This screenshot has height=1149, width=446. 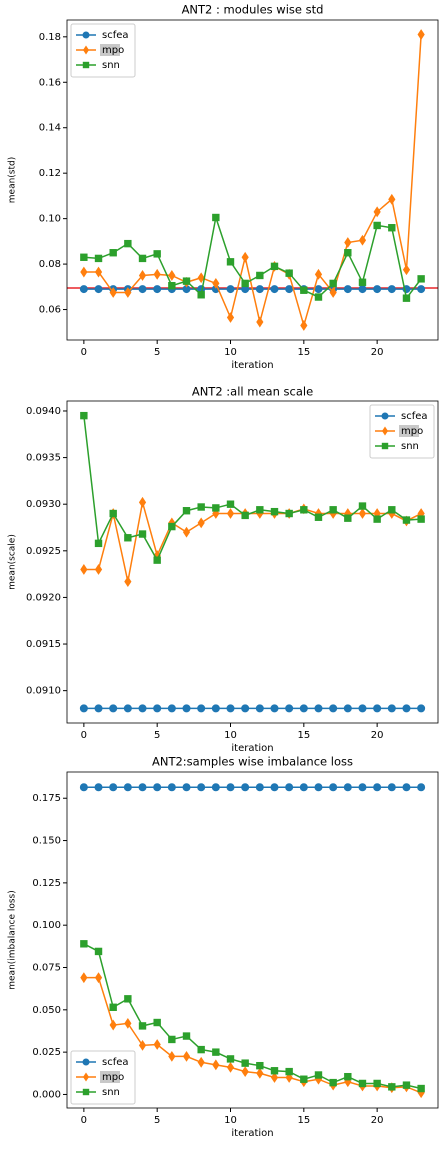 I want to click on legend-label: snn, so click(x=111, y=1092).